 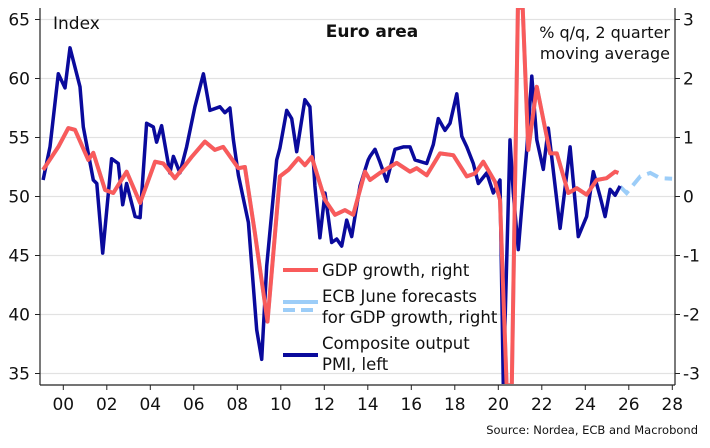 What do you see at coordinates (396, 343) in the screenshot?
I see `legend-label-pmi-line1: Composite output` at bounding box center [396, 343].